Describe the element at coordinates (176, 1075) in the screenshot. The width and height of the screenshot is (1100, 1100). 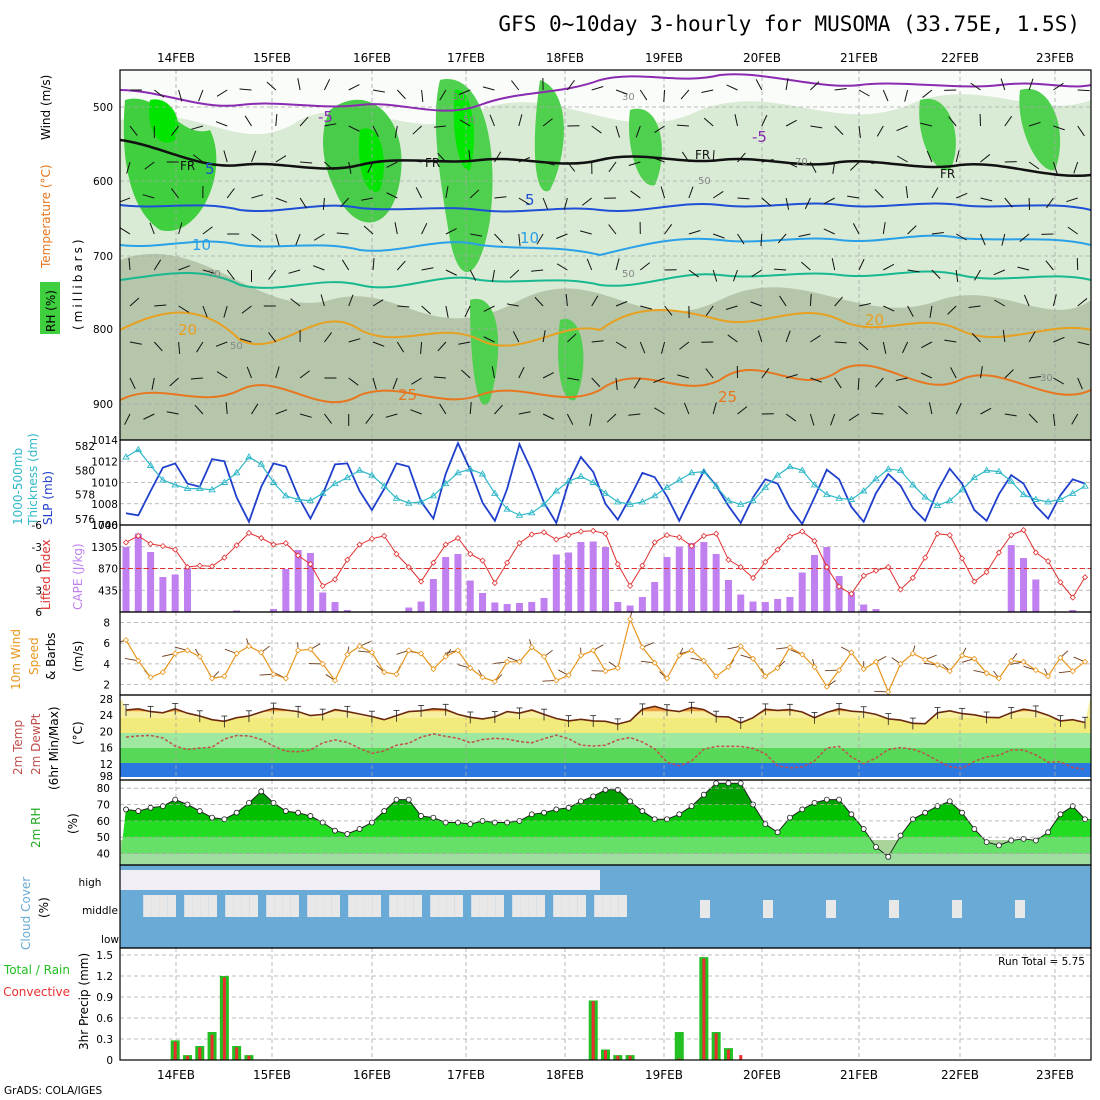
I see `date-label-bottom: 14FEB` at that location.